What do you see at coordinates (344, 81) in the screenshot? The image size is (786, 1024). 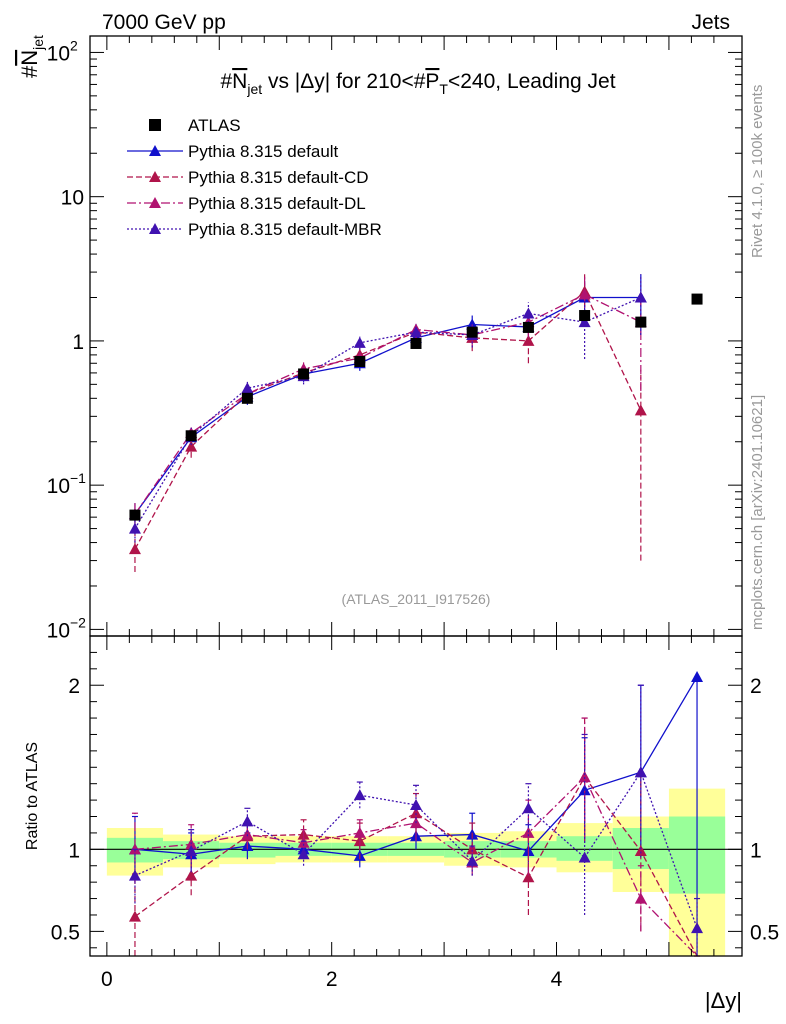 I see `title-part-mid: vs |Δy| for 210<#` at bounding box center [344, 81].